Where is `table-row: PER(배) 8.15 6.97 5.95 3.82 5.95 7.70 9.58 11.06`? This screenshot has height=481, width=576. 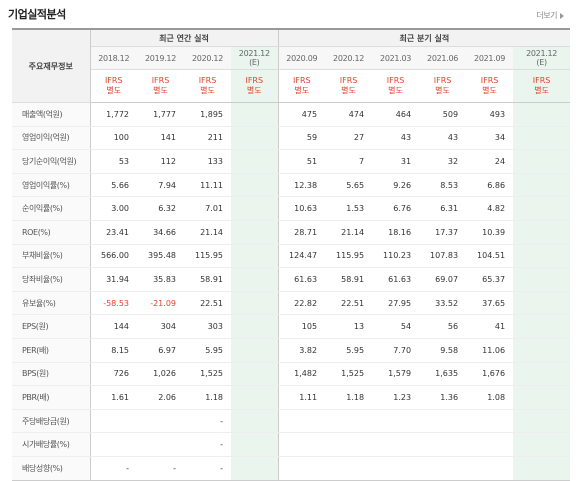
table-row: PER(배) 8.15 6.97 5.95 3.82 5.95 7.70 9.58 11.06 is located at coordinates (291, 350).